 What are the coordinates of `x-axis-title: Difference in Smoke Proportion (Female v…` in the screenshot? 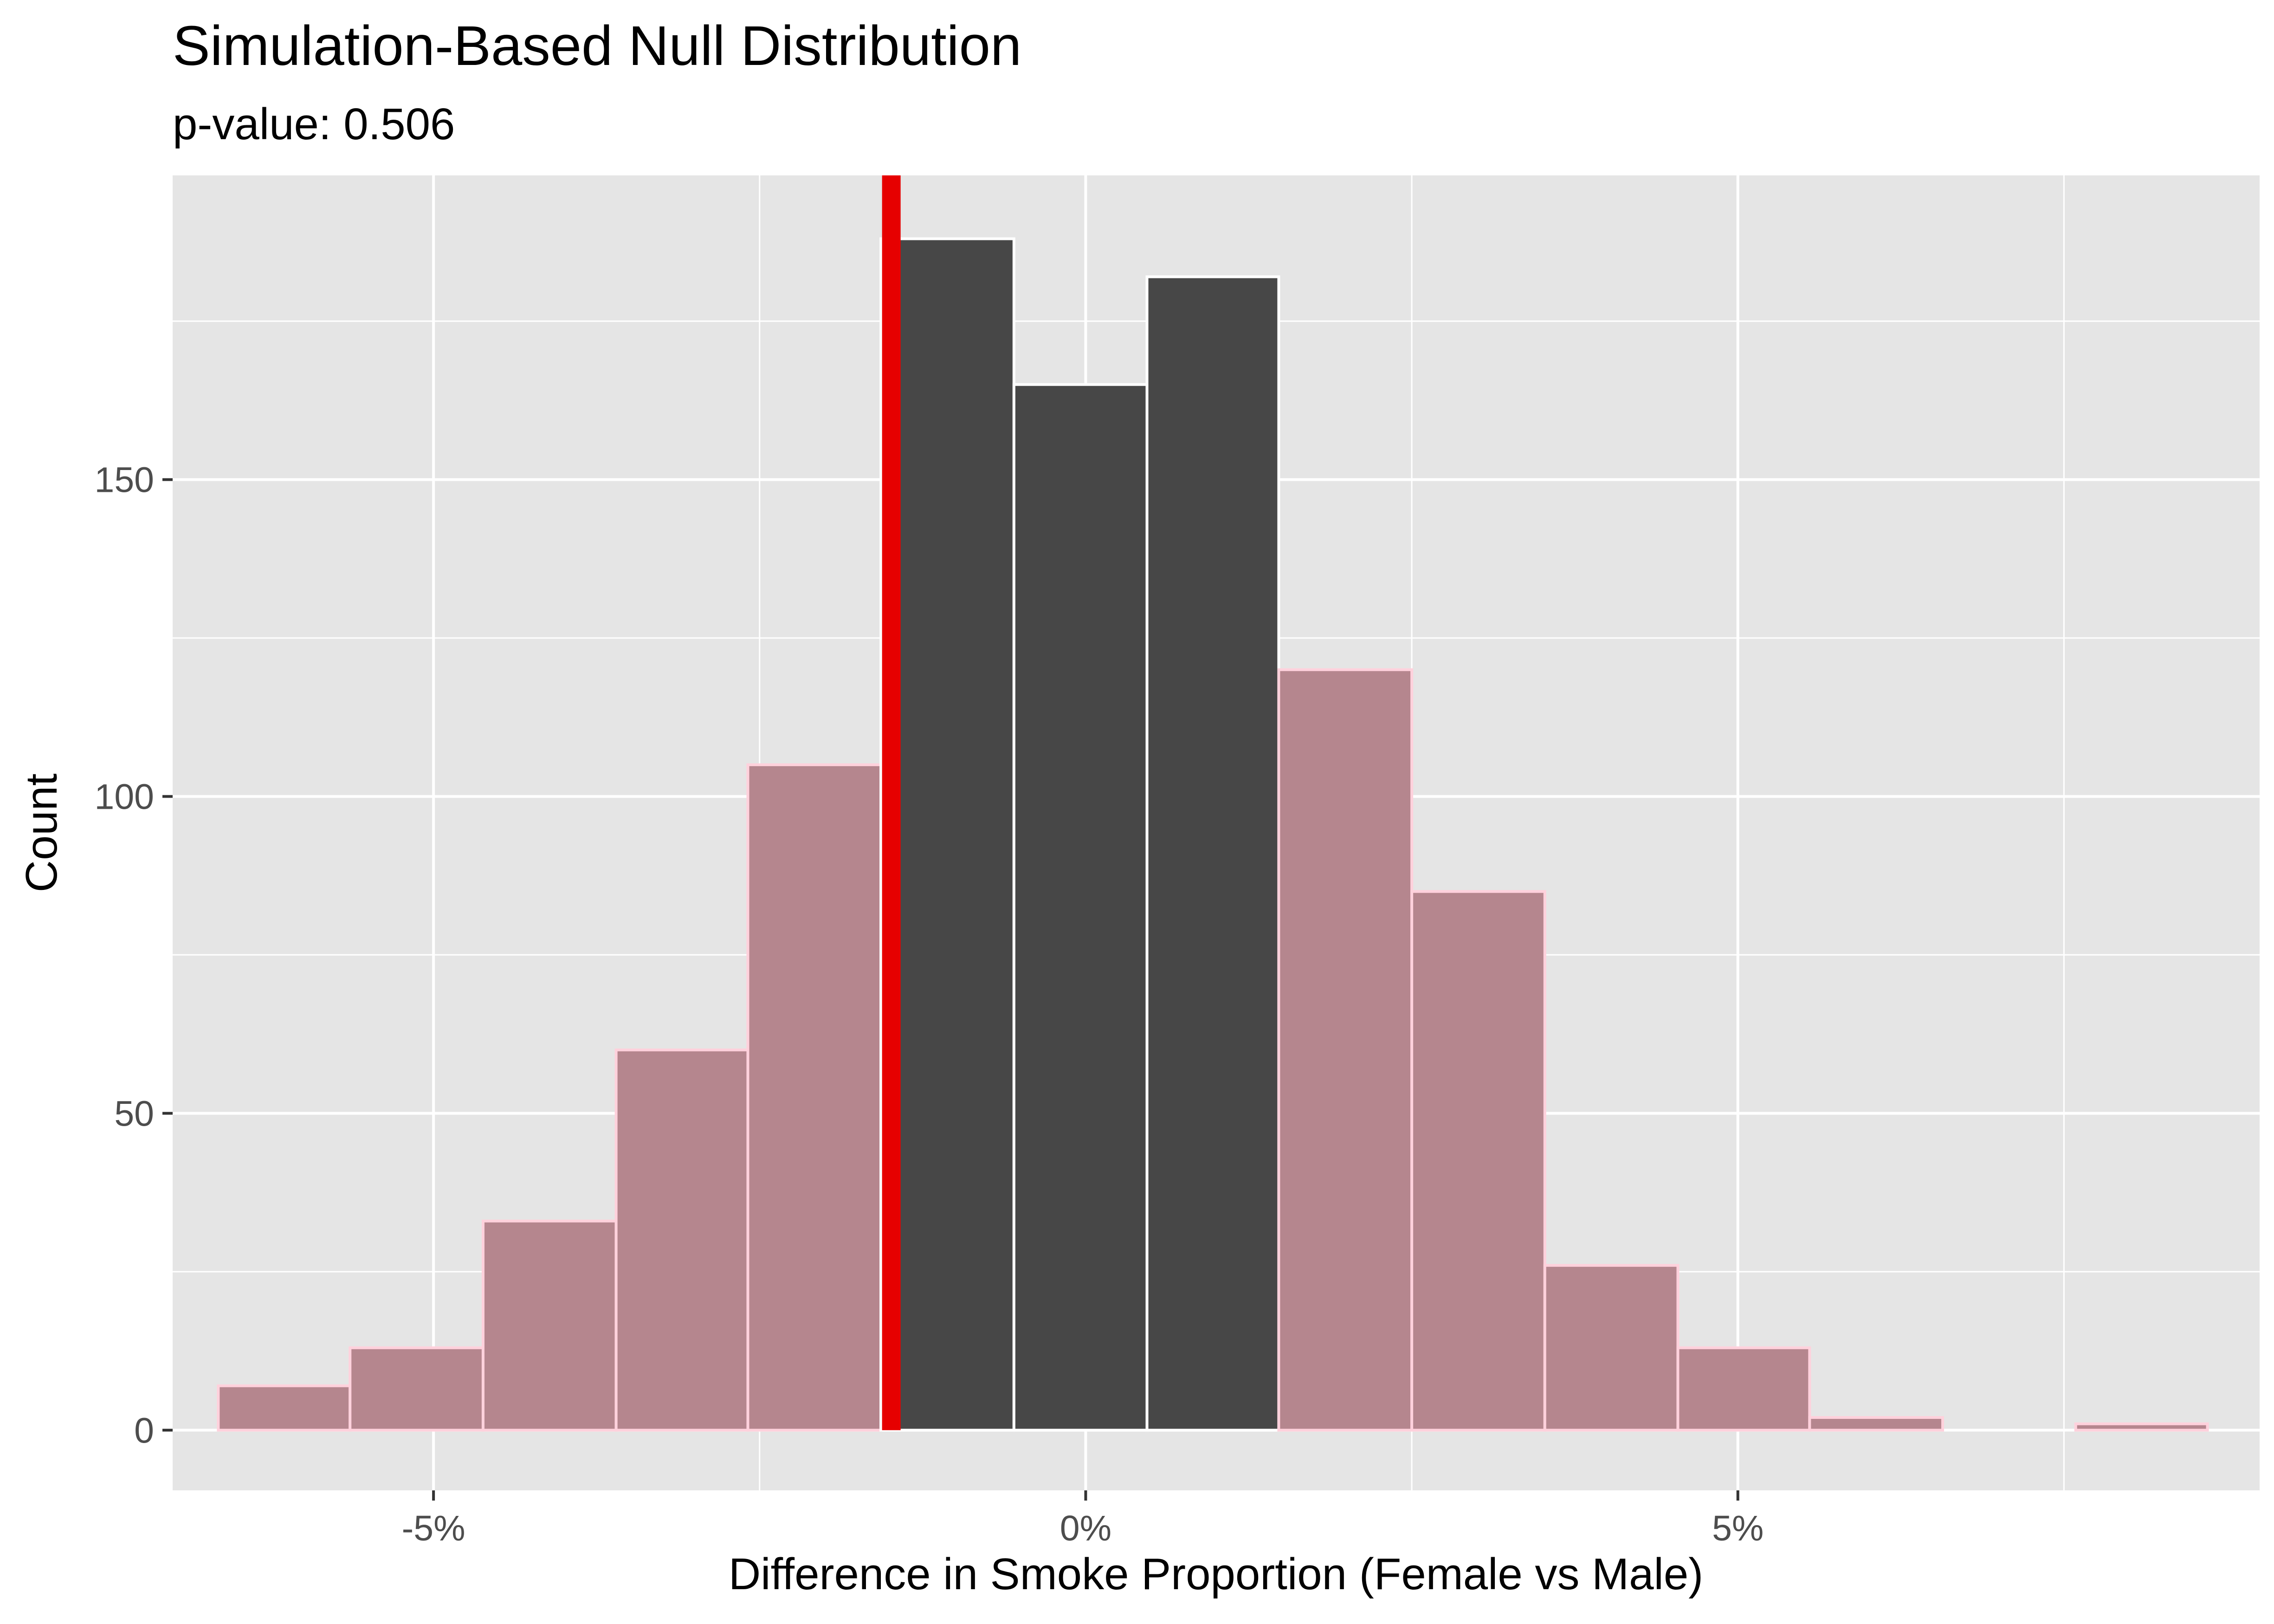 It's located at (1216, 1574).